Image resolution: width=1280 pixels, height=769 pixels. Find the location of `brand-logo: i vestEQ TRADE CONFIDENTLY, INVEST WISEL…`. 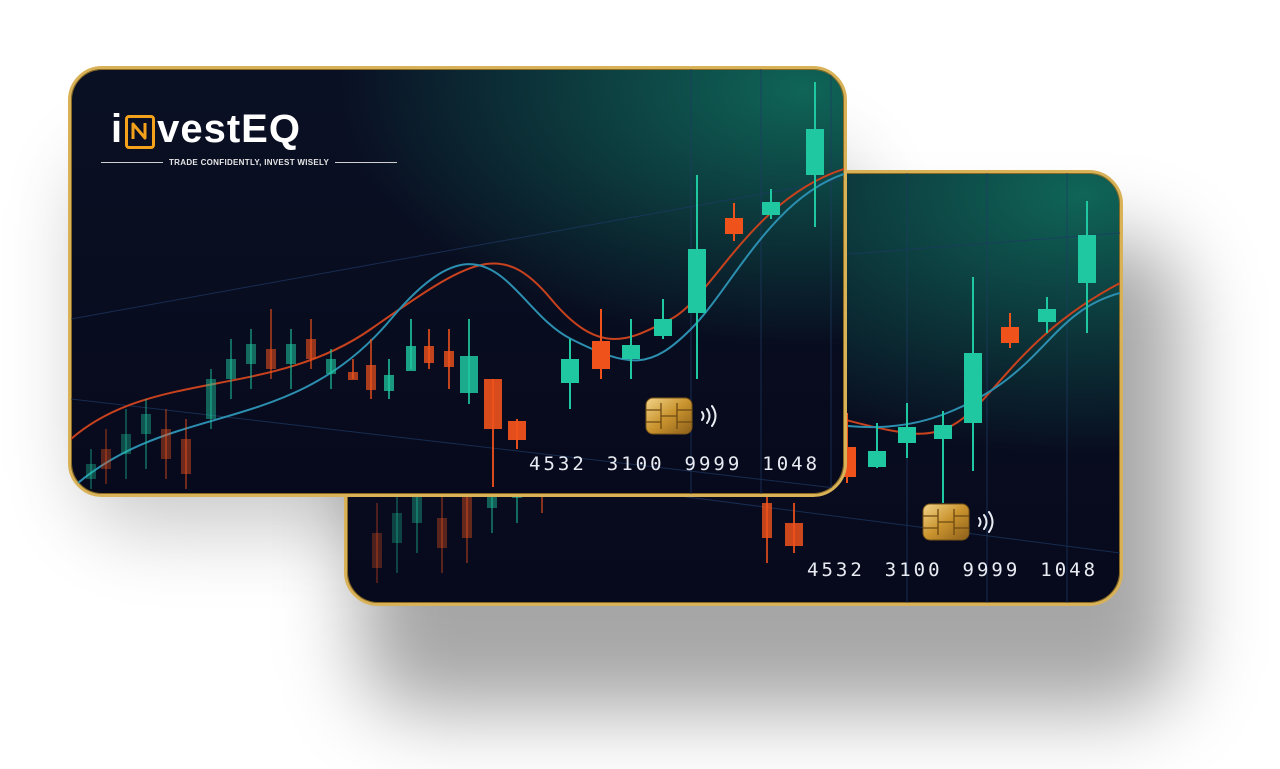

brand-logo: i vestEQ TRADE CONFIDENTLY, INVEST WISEL… is located at coordinates (249, 137).